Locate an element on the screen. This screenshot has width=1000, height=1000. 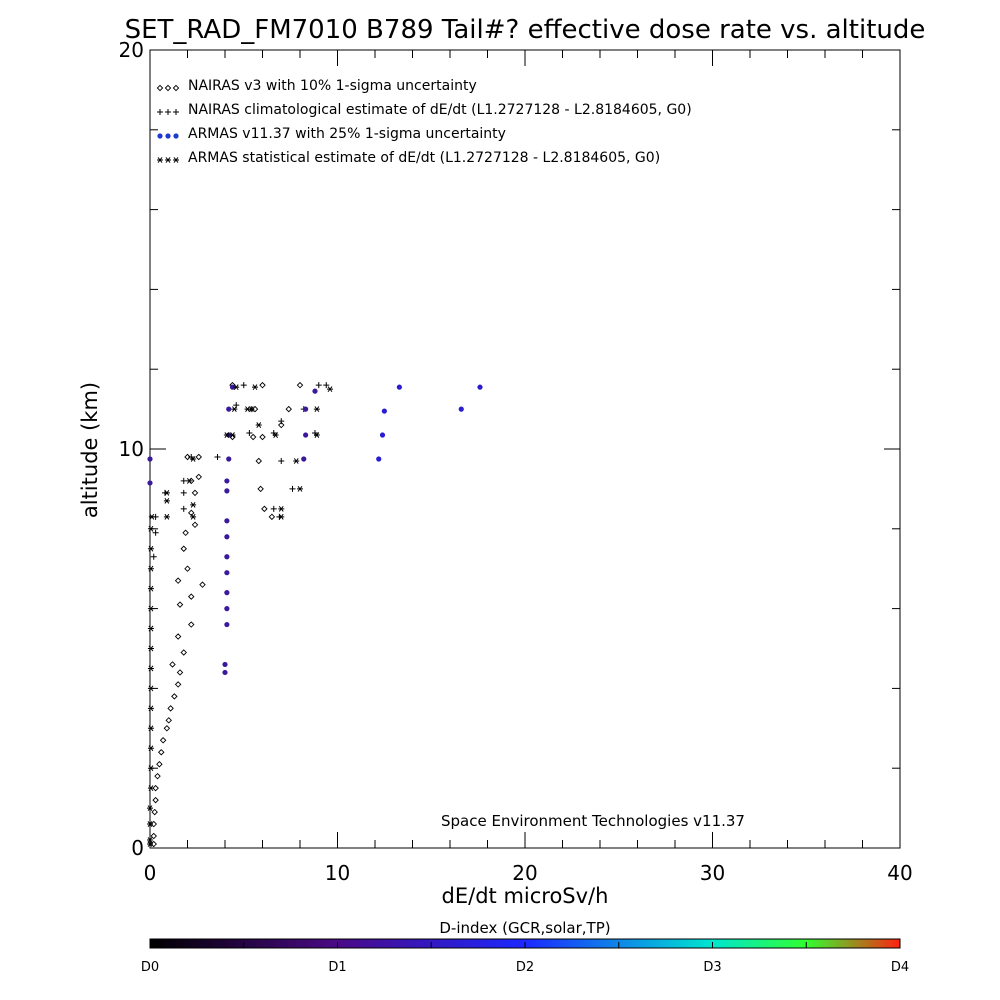
x-tick-label: 0 is located at coordinates (150, 873).